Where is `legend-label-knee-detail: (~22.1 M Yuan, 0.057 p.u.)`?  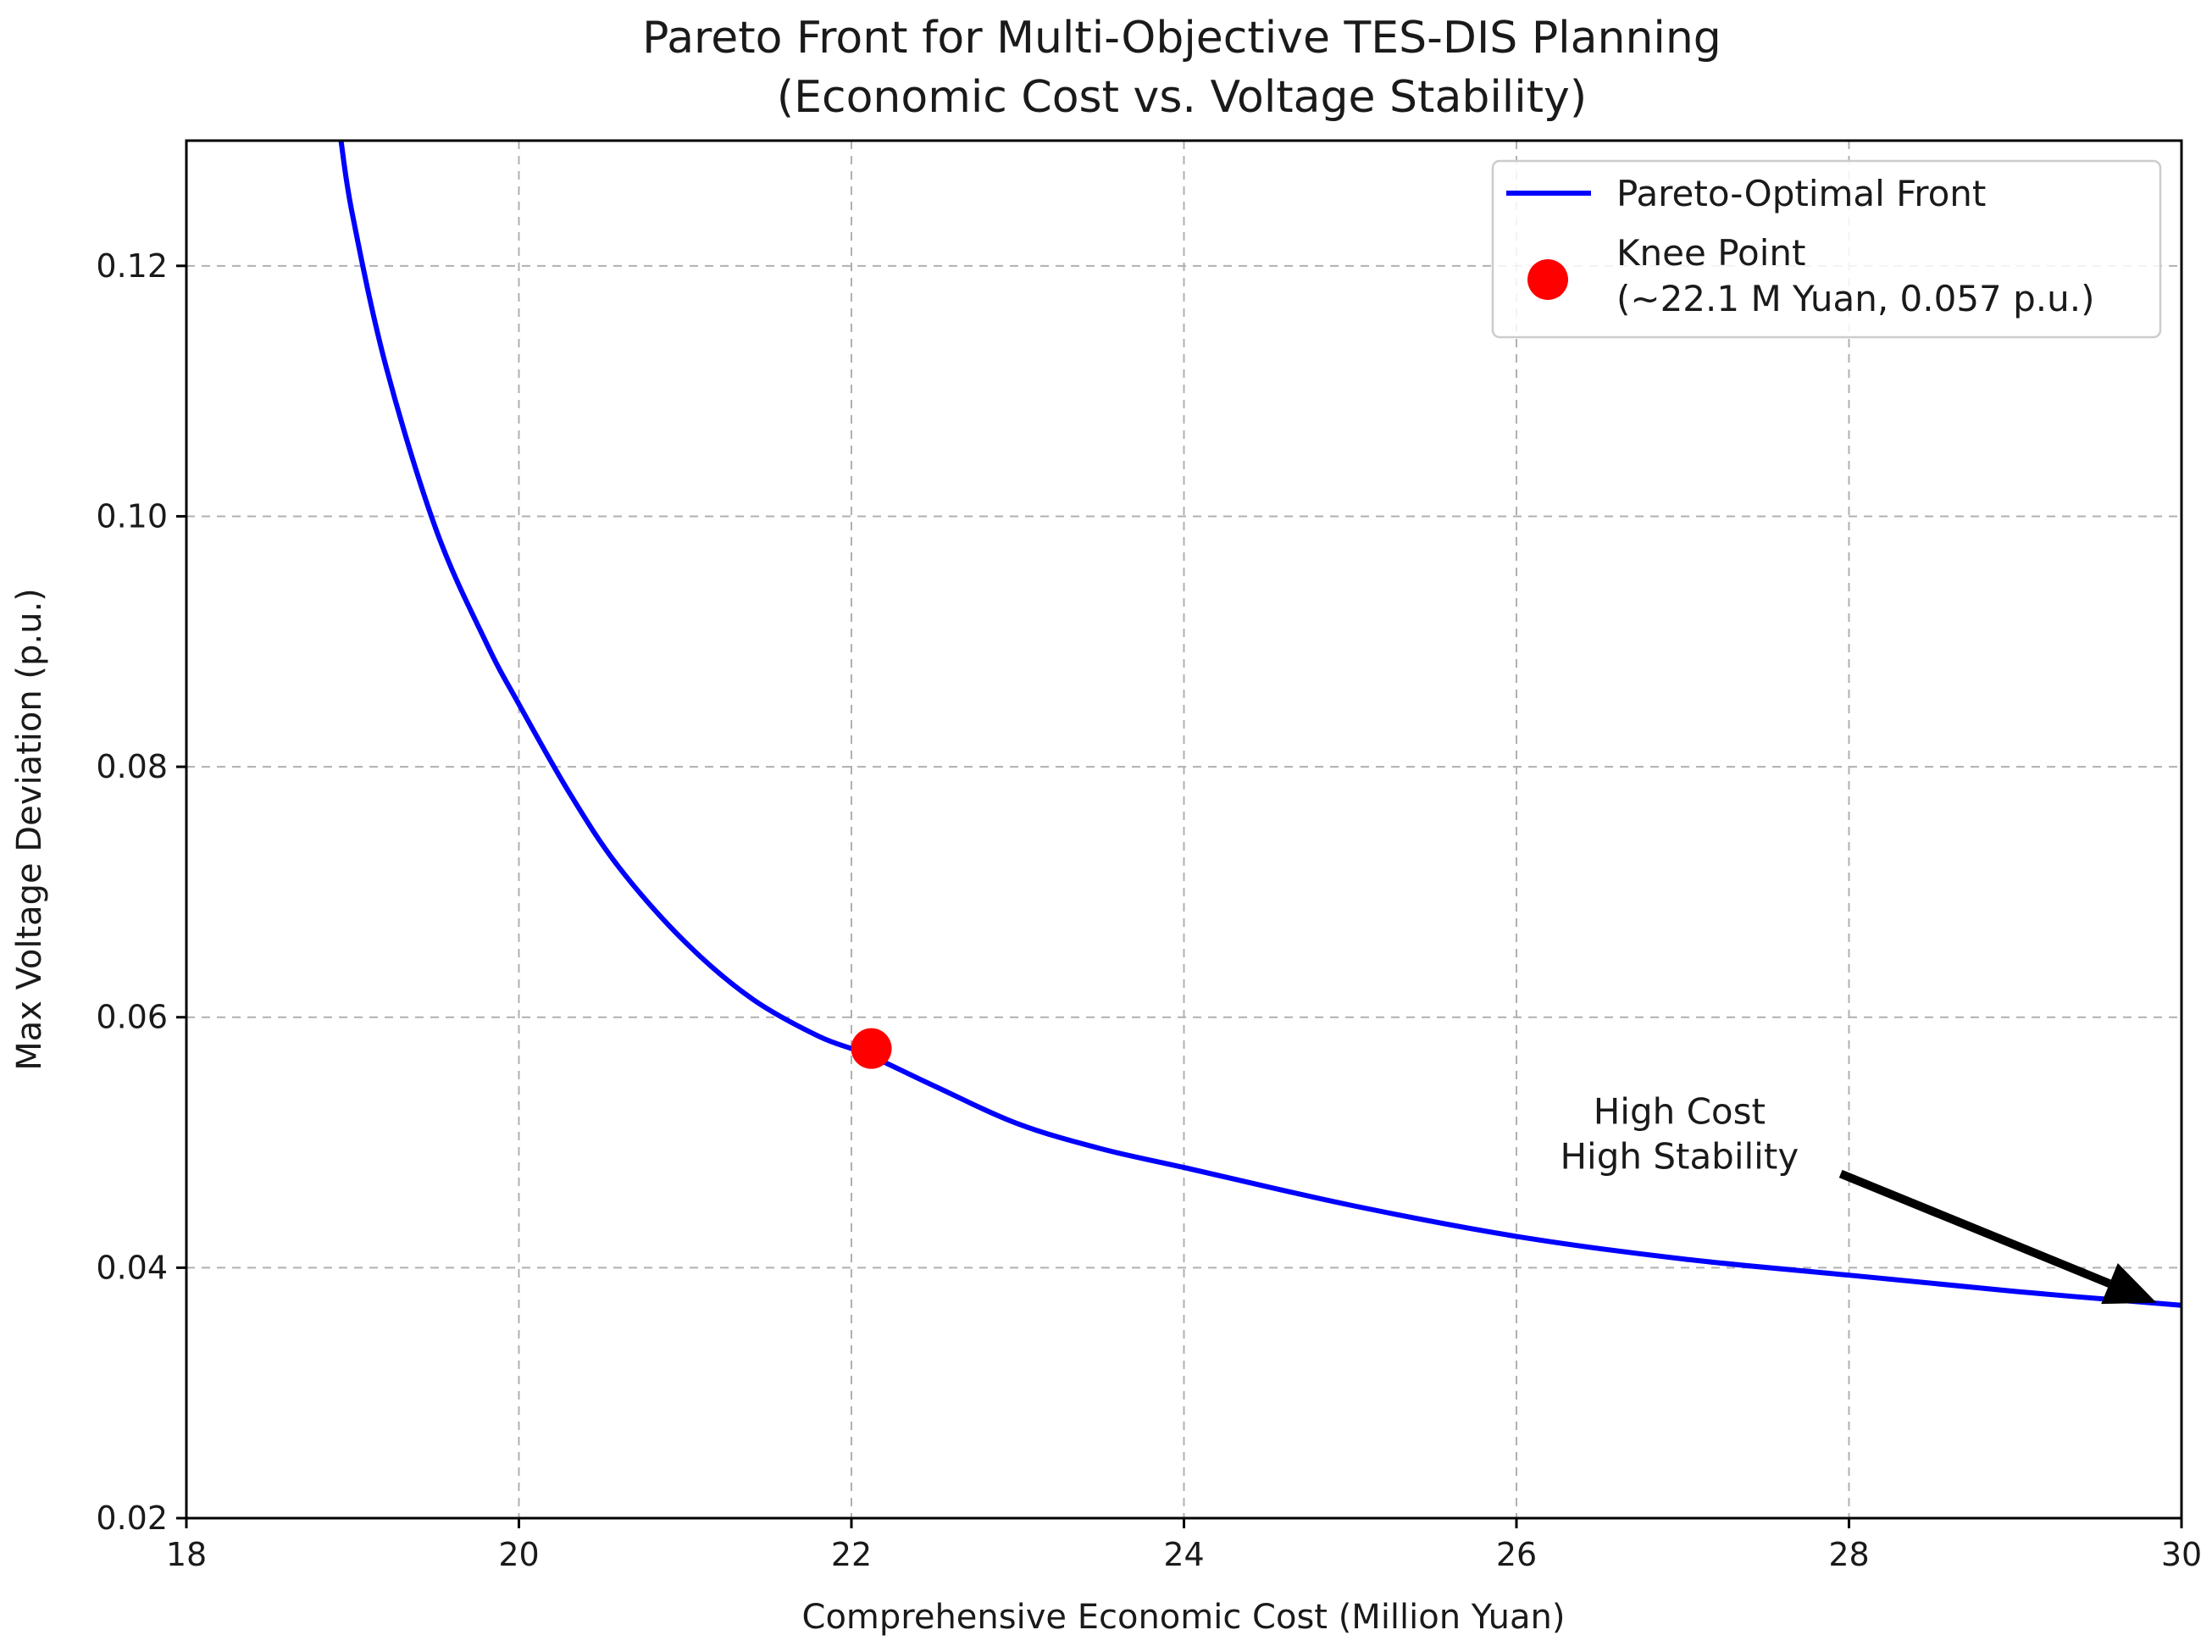
legend-label-knee-detail: (~22.1 M Yuan, 0.057 p.u.) is located at coordinates (1856, 299).